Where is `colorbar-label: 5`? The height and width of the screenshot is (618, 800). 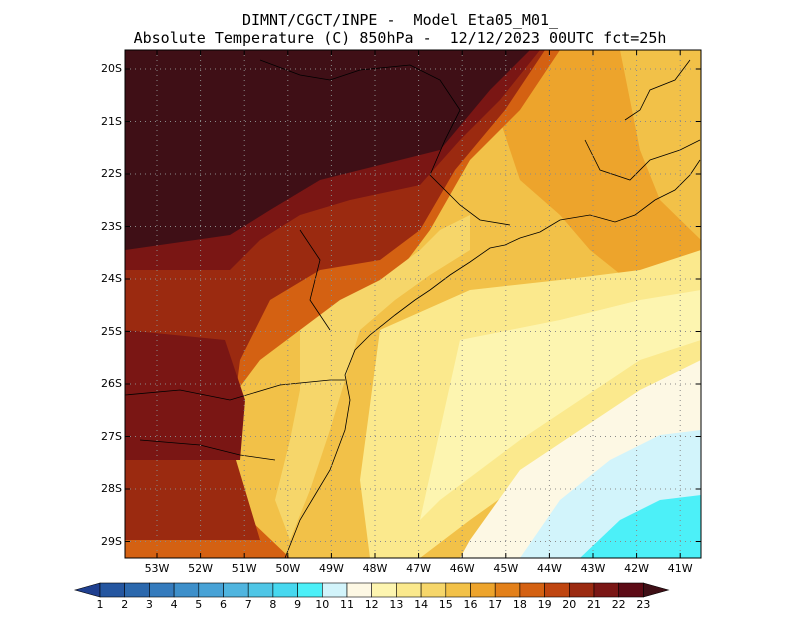
colorbar-label: 5 is located at coordinates (199, 604).